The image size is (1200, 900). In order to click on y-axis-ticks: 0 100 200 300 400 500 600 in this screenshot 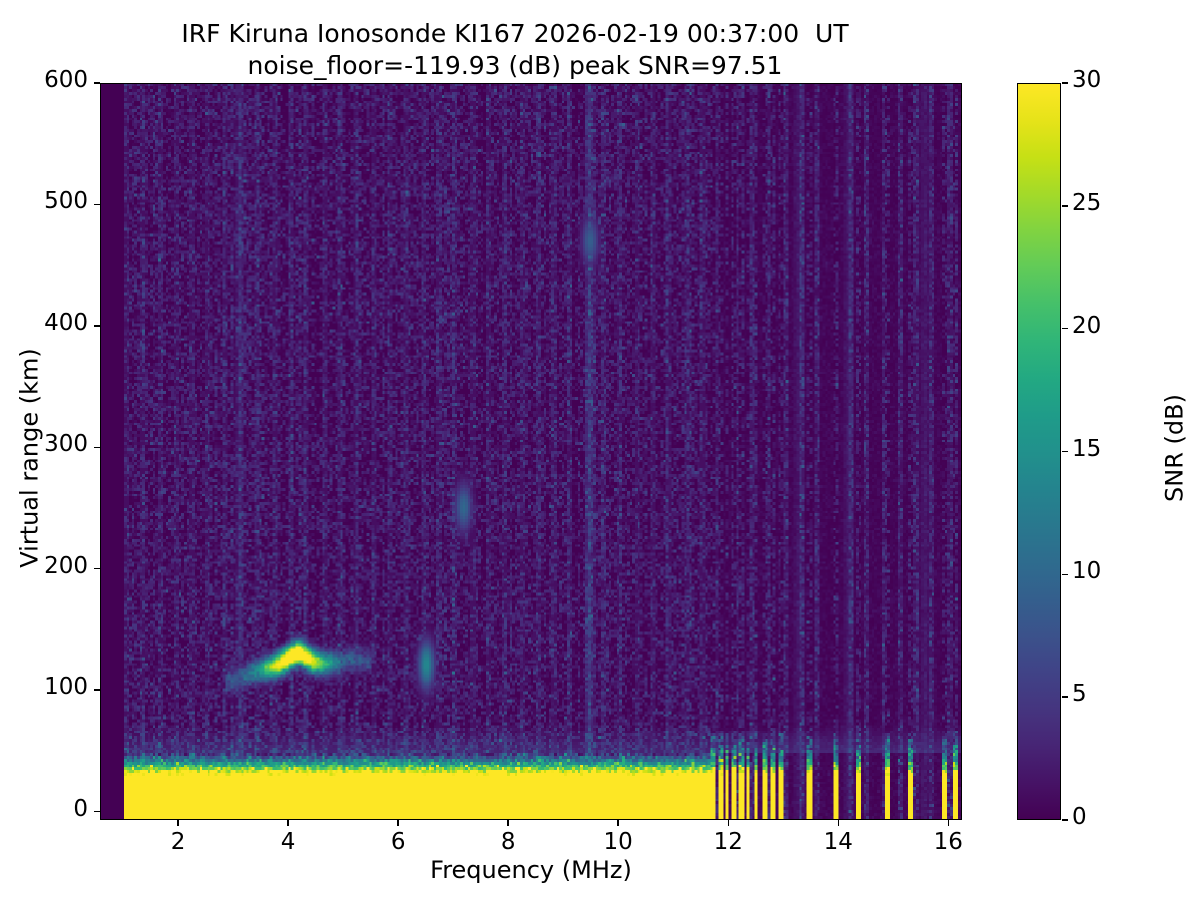, I will do `click(50, 450)`.